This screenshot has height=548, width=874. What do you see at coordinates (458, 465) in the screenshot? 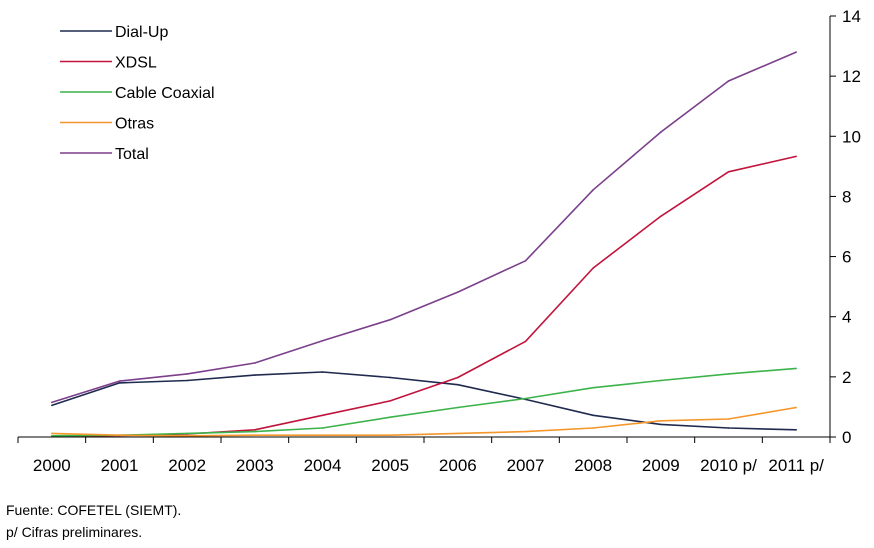
I see `x-tick-label: 2006` at bounding box center [458, 465].